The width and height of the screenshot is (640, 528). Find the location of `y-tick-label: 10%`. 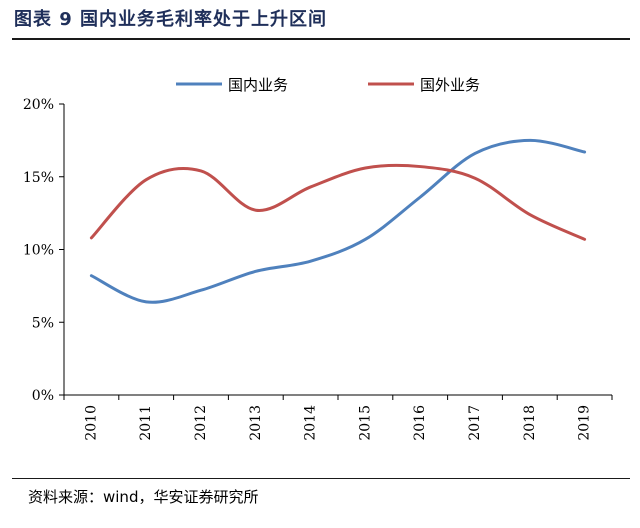

y-tick-label: 10% is located at coordinates (38, 251).